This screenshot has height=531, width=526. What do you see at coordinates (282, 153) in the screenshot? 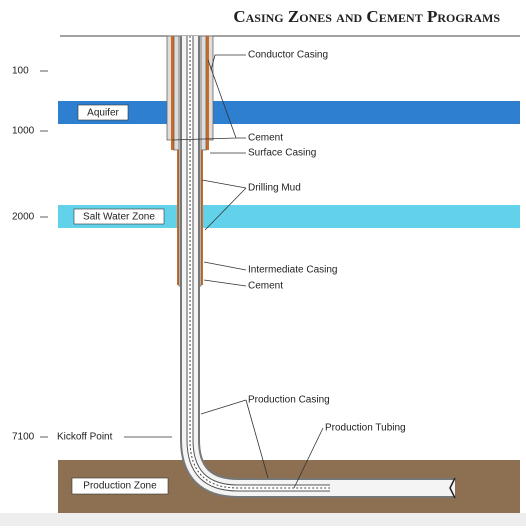
I see `callout: Surface Casing` at bounding box center [282, 153].